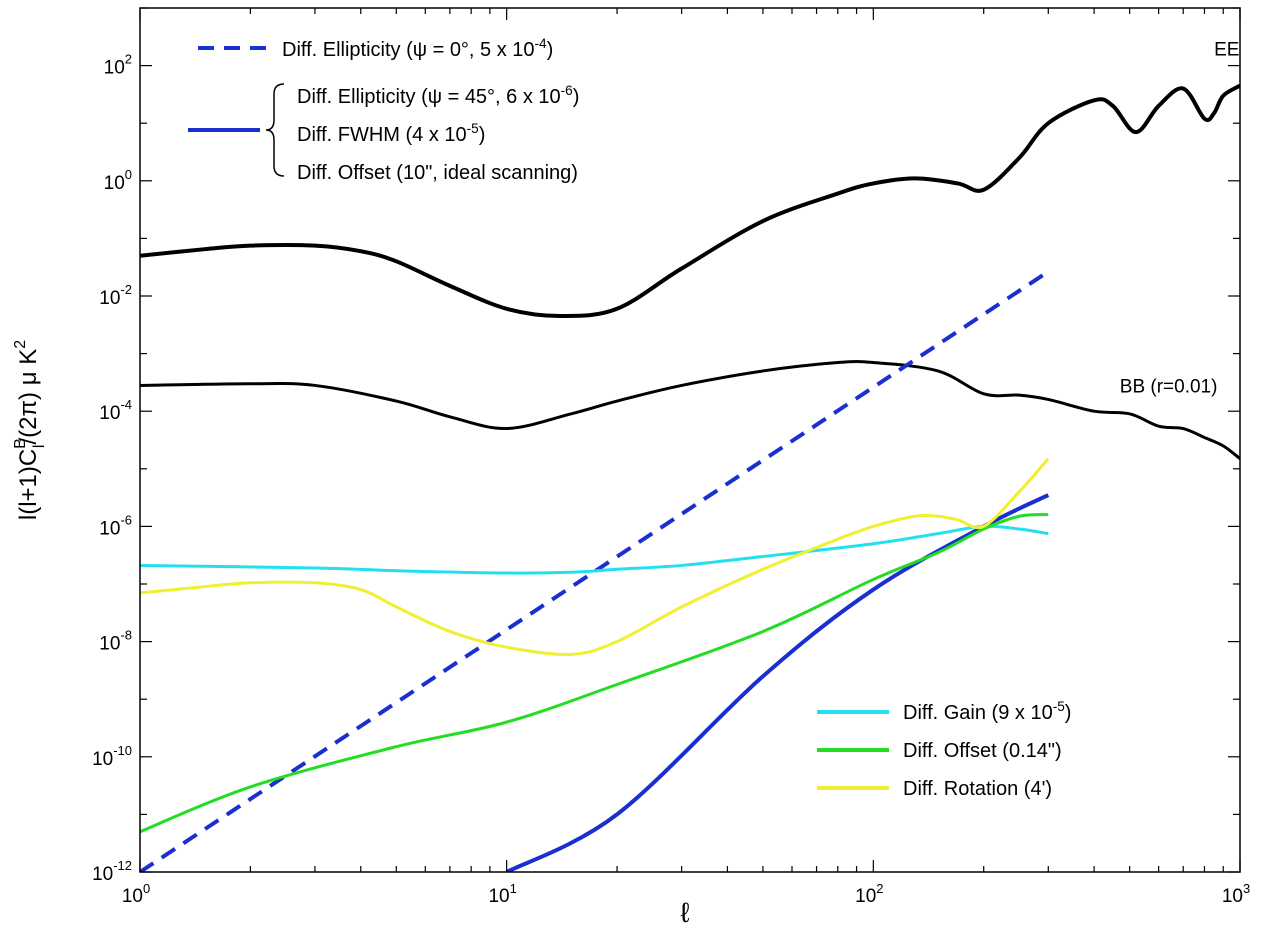  I want to click on x-tick-label-0: 10⁰, so click(136, 894).